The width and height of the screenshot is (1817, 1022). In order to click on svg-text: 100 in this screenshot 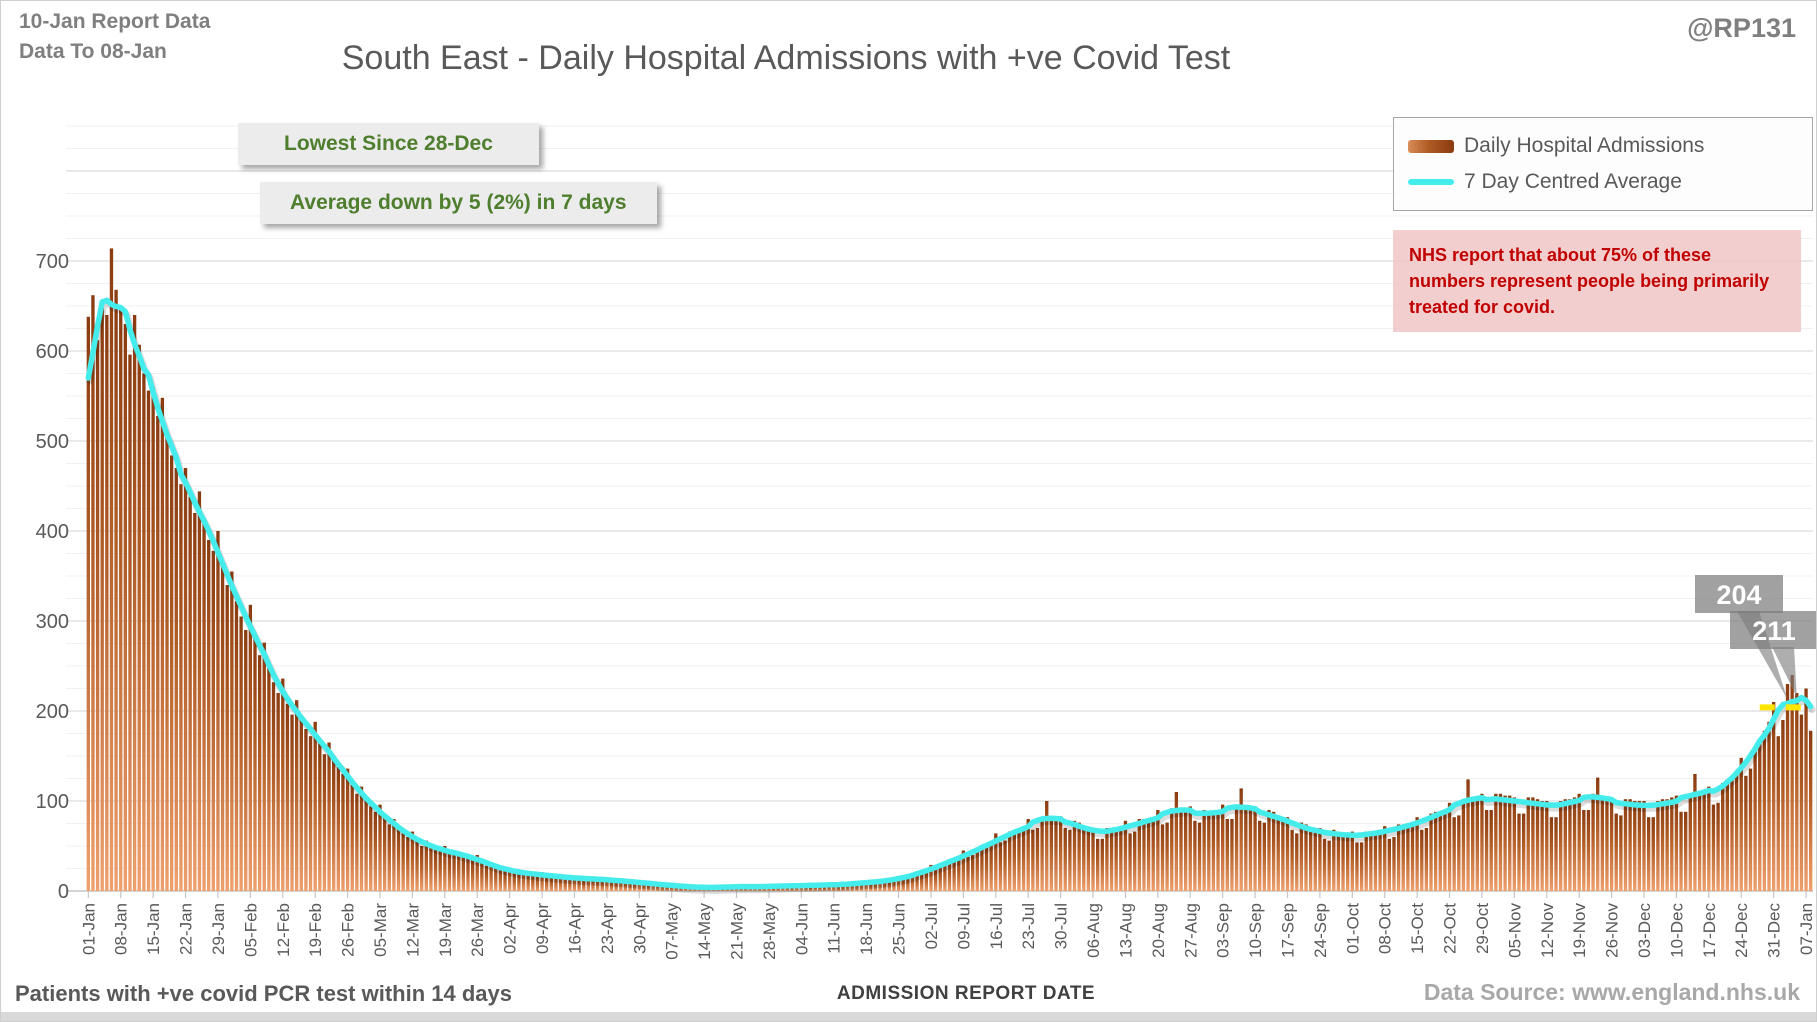, I will do `click(52, 802)`.